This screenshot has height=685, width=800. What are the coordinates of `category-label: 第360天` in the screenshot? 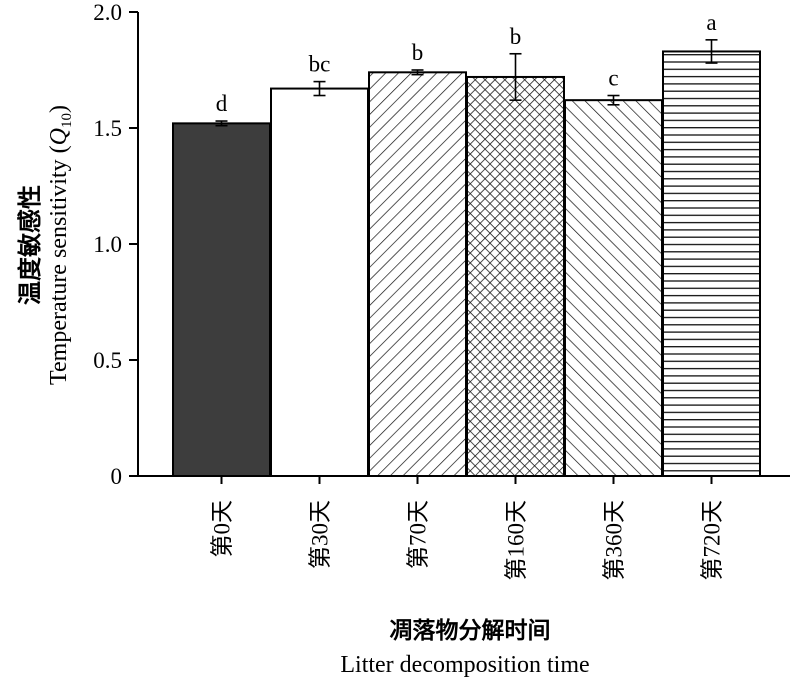 It's located at (614, 540).